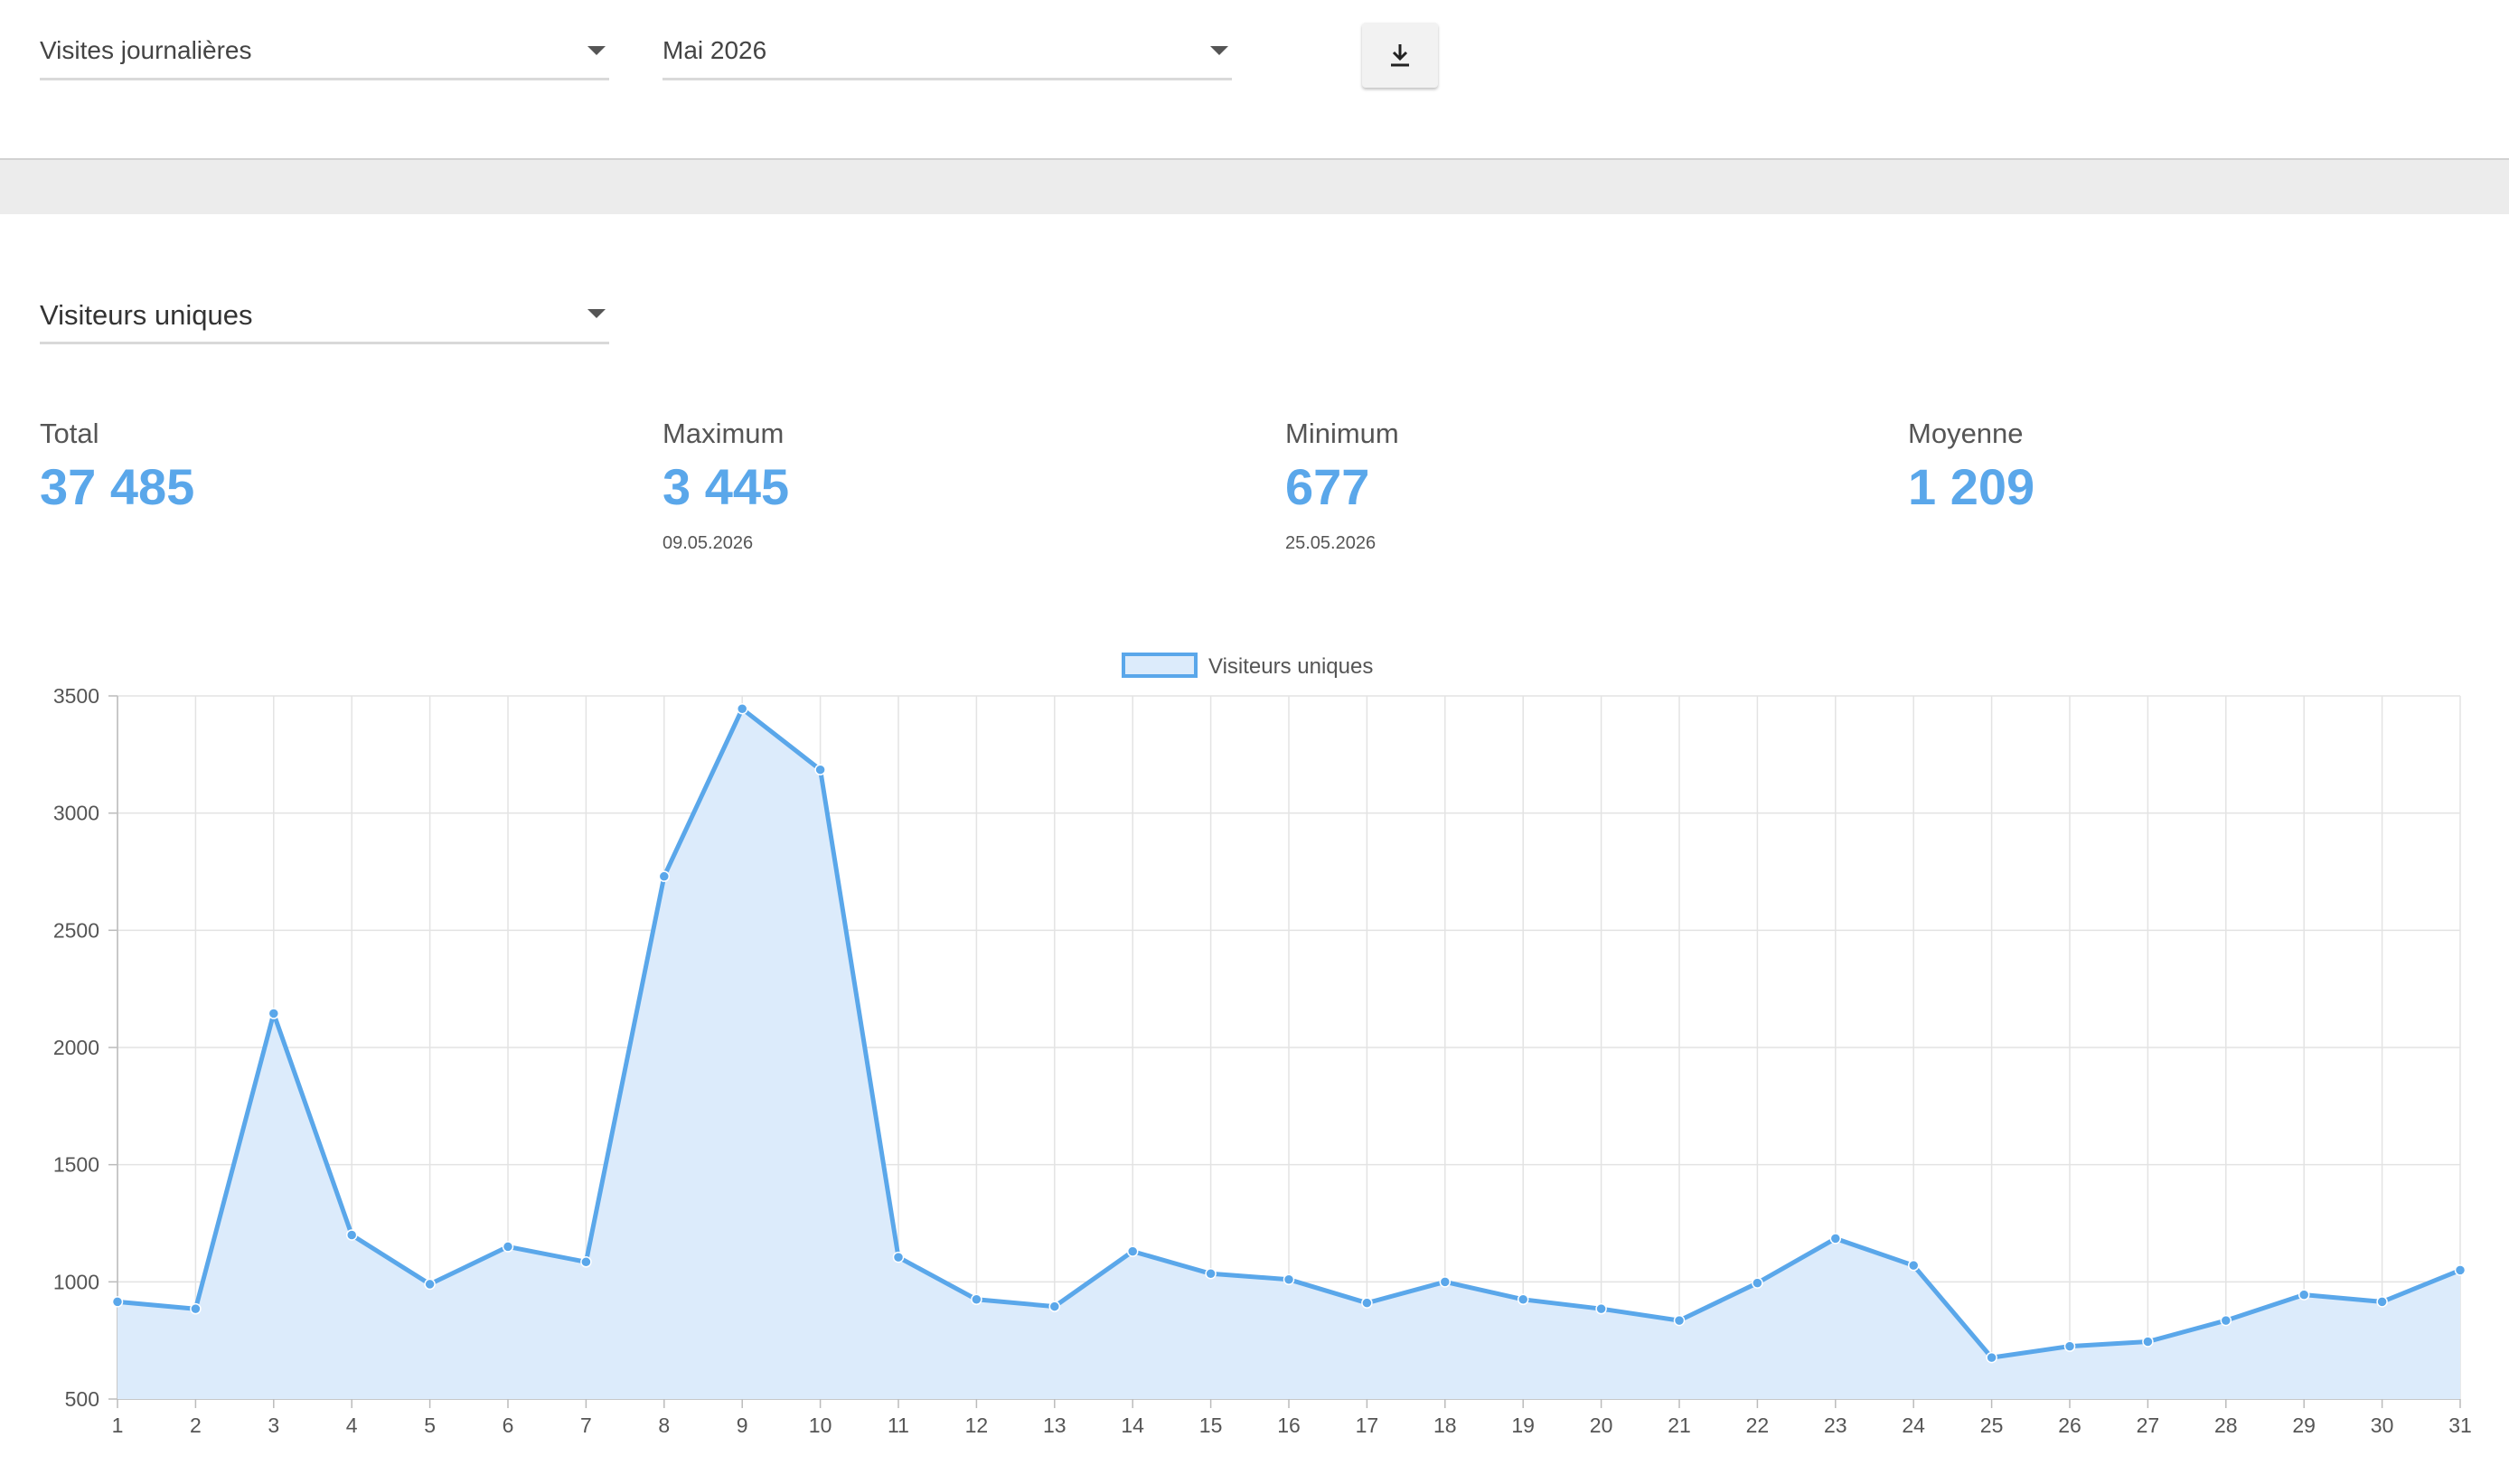 The height and width of the screenshot is (1484, 2509). What do you see at coordinates (1523, 1426) in the screenshot?
I see `x-tick-label: 19` at bounding box center [1523, 1426].